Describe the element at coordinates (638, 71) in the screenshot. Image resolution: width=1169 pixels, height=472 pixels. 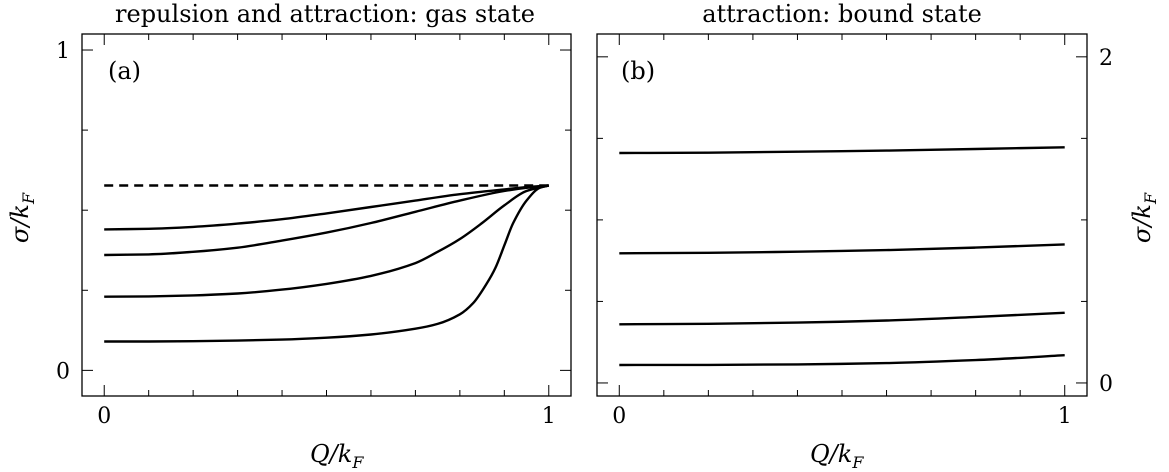
I see `panel-b-label: (b)` at that location.